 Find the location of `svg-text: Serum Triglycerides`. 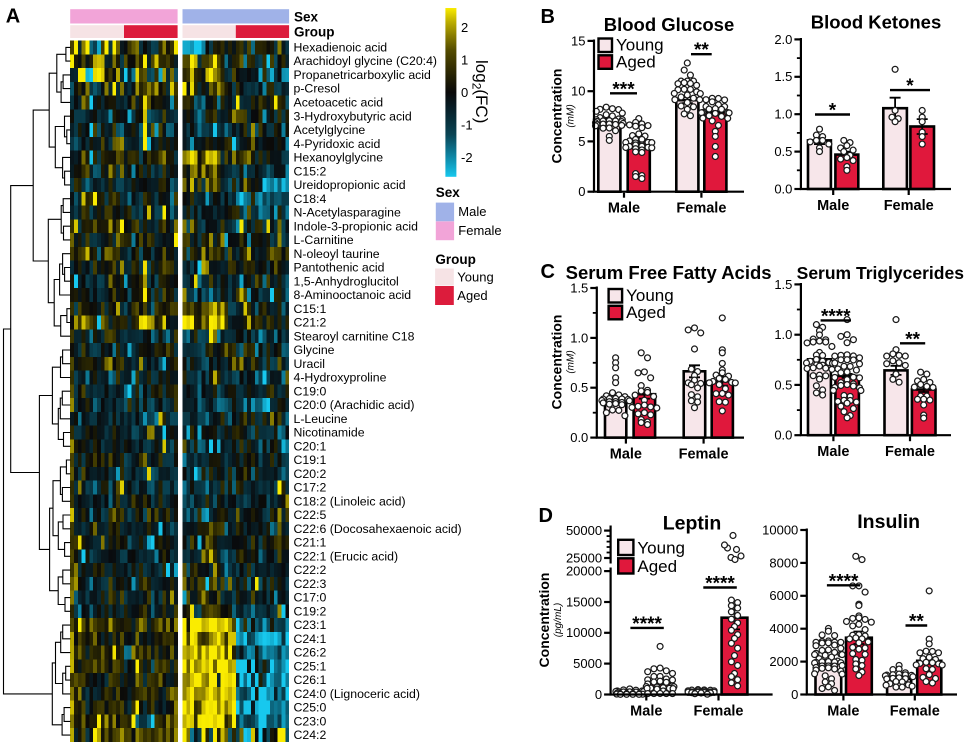

svg-text: Serum Triglycerides is located at coordinates (881, 273).